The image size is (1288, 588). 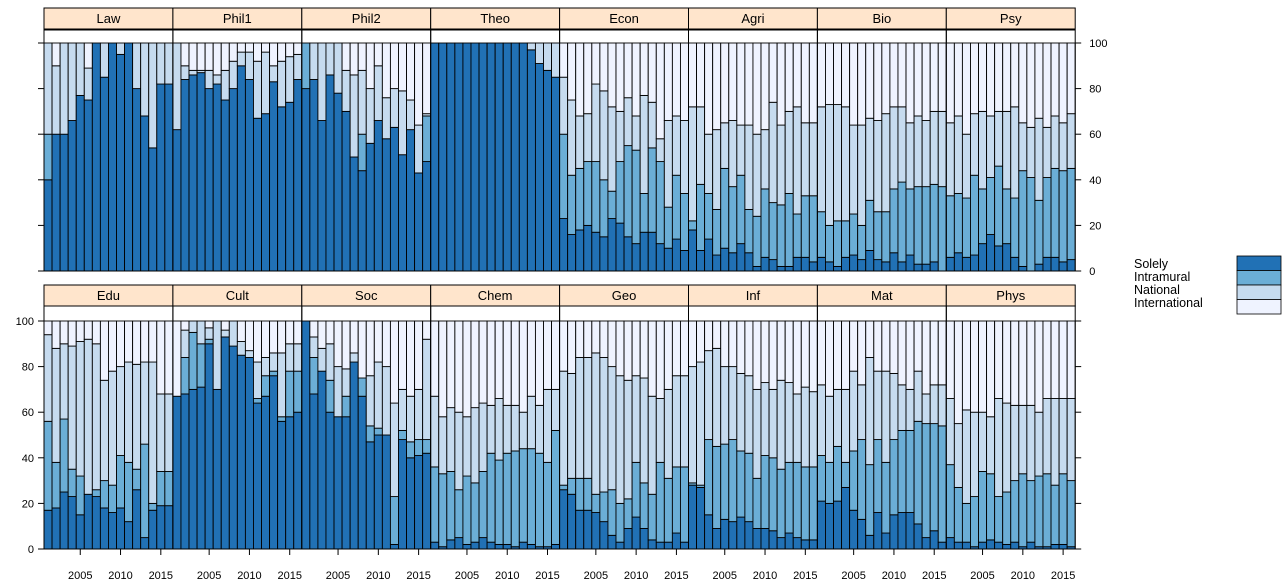 What do you see at coordinates (145, 193) in the screenshot?
I see `bar-law-2013-solely` at bounding box center [145, 193].